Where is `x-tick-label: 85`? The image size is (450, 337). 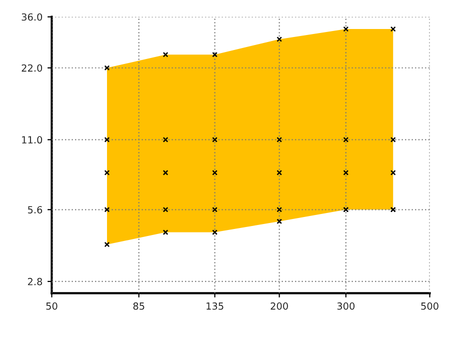
x-tick-label: 85 is located at coordinates (138, 306).